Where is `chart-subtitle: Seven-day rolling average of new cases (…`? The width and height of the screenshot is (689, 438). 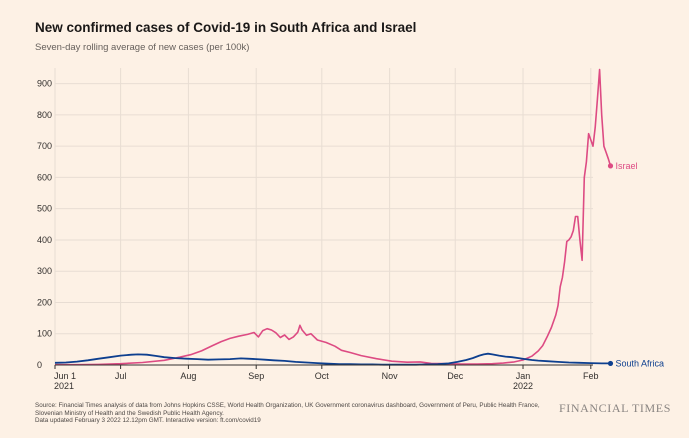 chart-subtitle: Seven-day rolling average of new cases (… is located at coordinates (142, 47).